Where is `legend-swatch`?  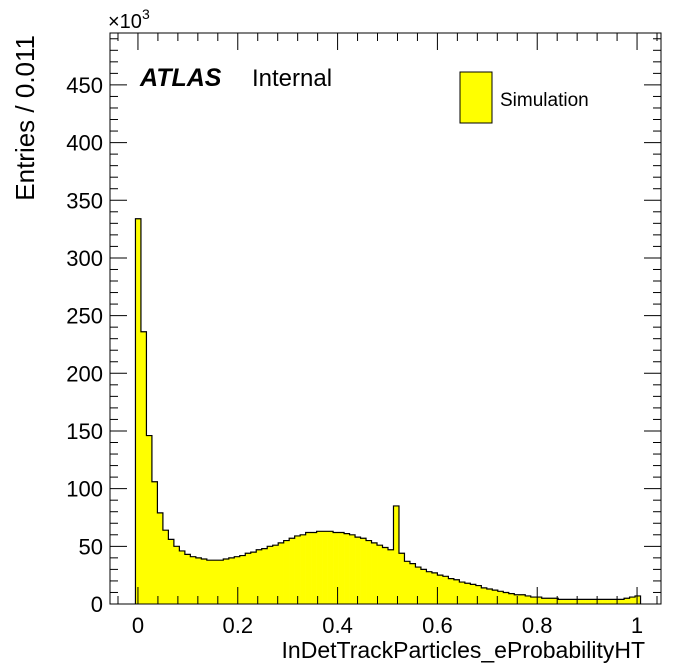
legend-swatch is located at coordinates (476, 97).